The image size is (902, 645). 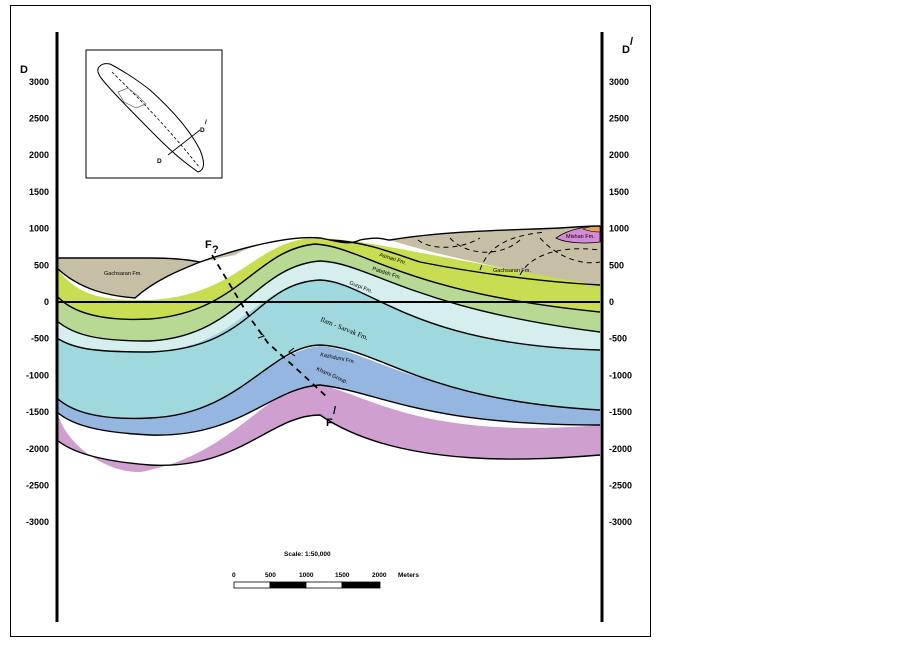 I want to click on pabdeh-formation-band, so click(x=328, y=292).